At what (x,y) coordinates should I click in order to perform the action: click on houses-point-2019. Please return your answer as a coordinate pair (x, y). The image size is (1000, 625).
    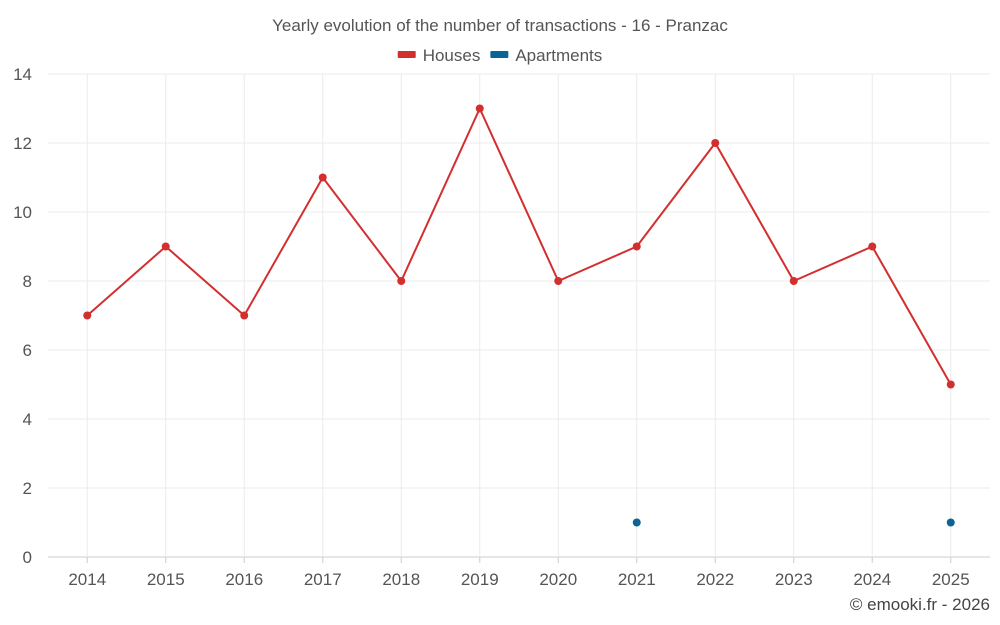
    Looking at the image, I should click on (479, 108).